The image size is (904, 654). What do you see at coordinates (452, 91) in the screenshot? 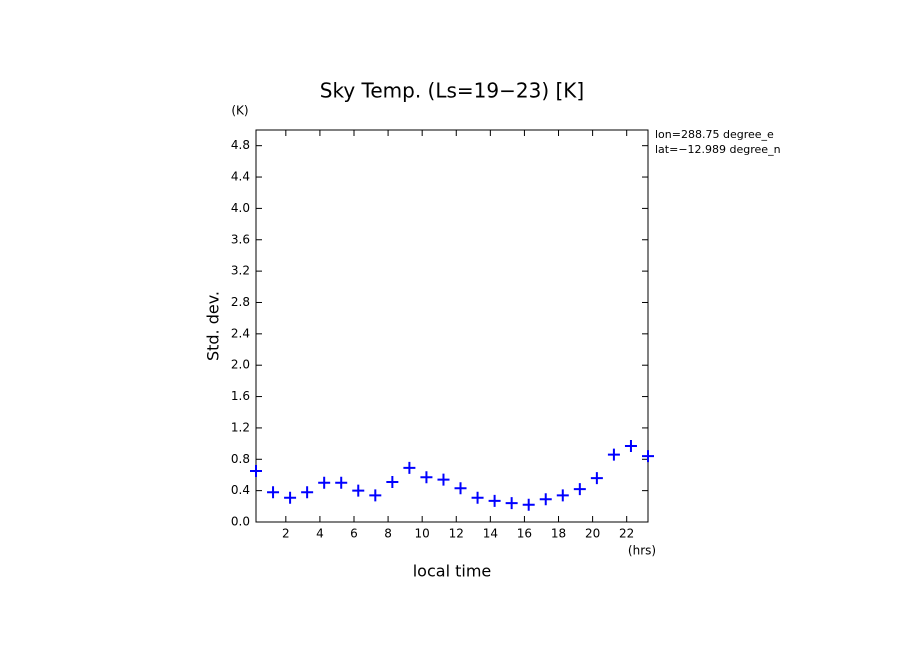
I see `chart-title: Sky Temp. (Ls=19−23) [K]` at bounding box center [452, 91].